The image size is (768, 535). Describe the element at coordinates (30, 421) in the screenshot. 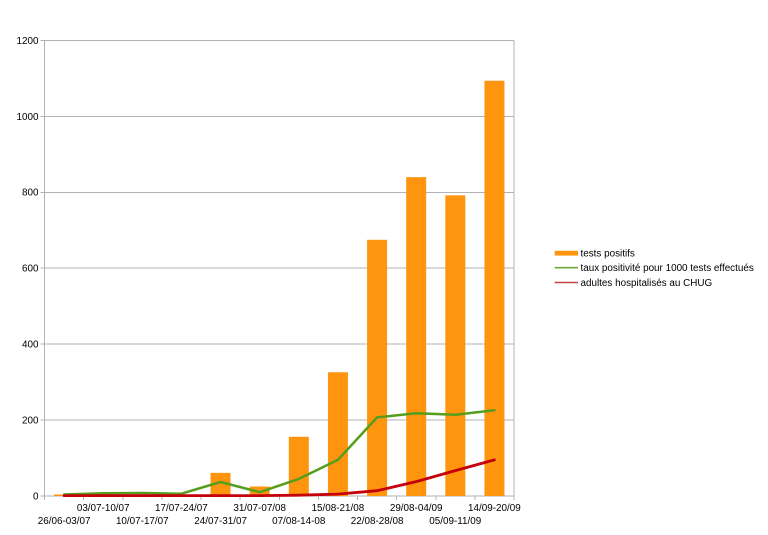

I see `svg-text: 200` at that location.